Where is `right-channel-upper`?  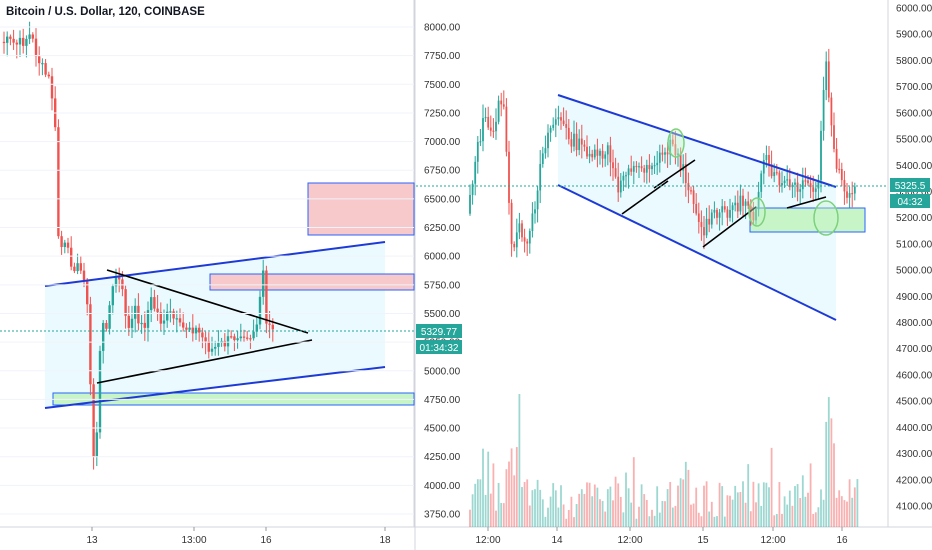
right-channel-upper is located at coordinates (697, 141).